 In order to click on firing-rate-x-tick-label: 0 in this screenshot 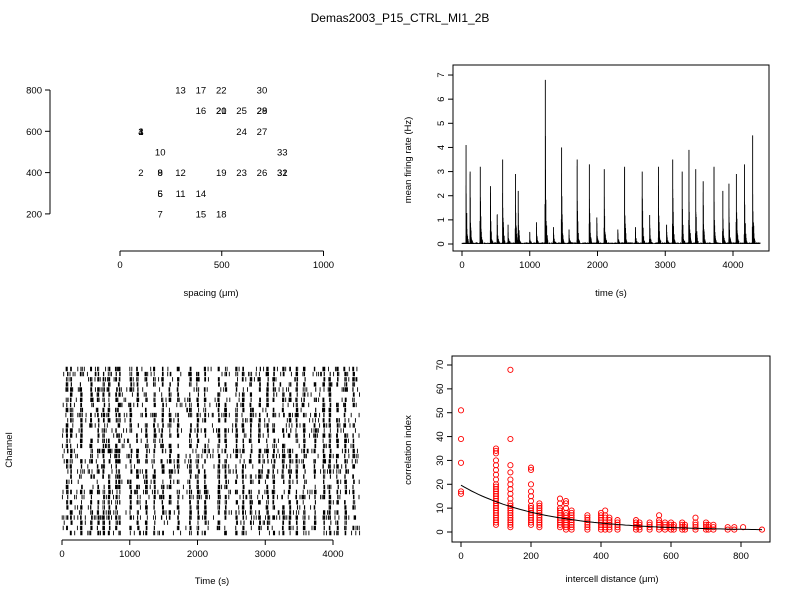, I will do `click(461, 265)`.